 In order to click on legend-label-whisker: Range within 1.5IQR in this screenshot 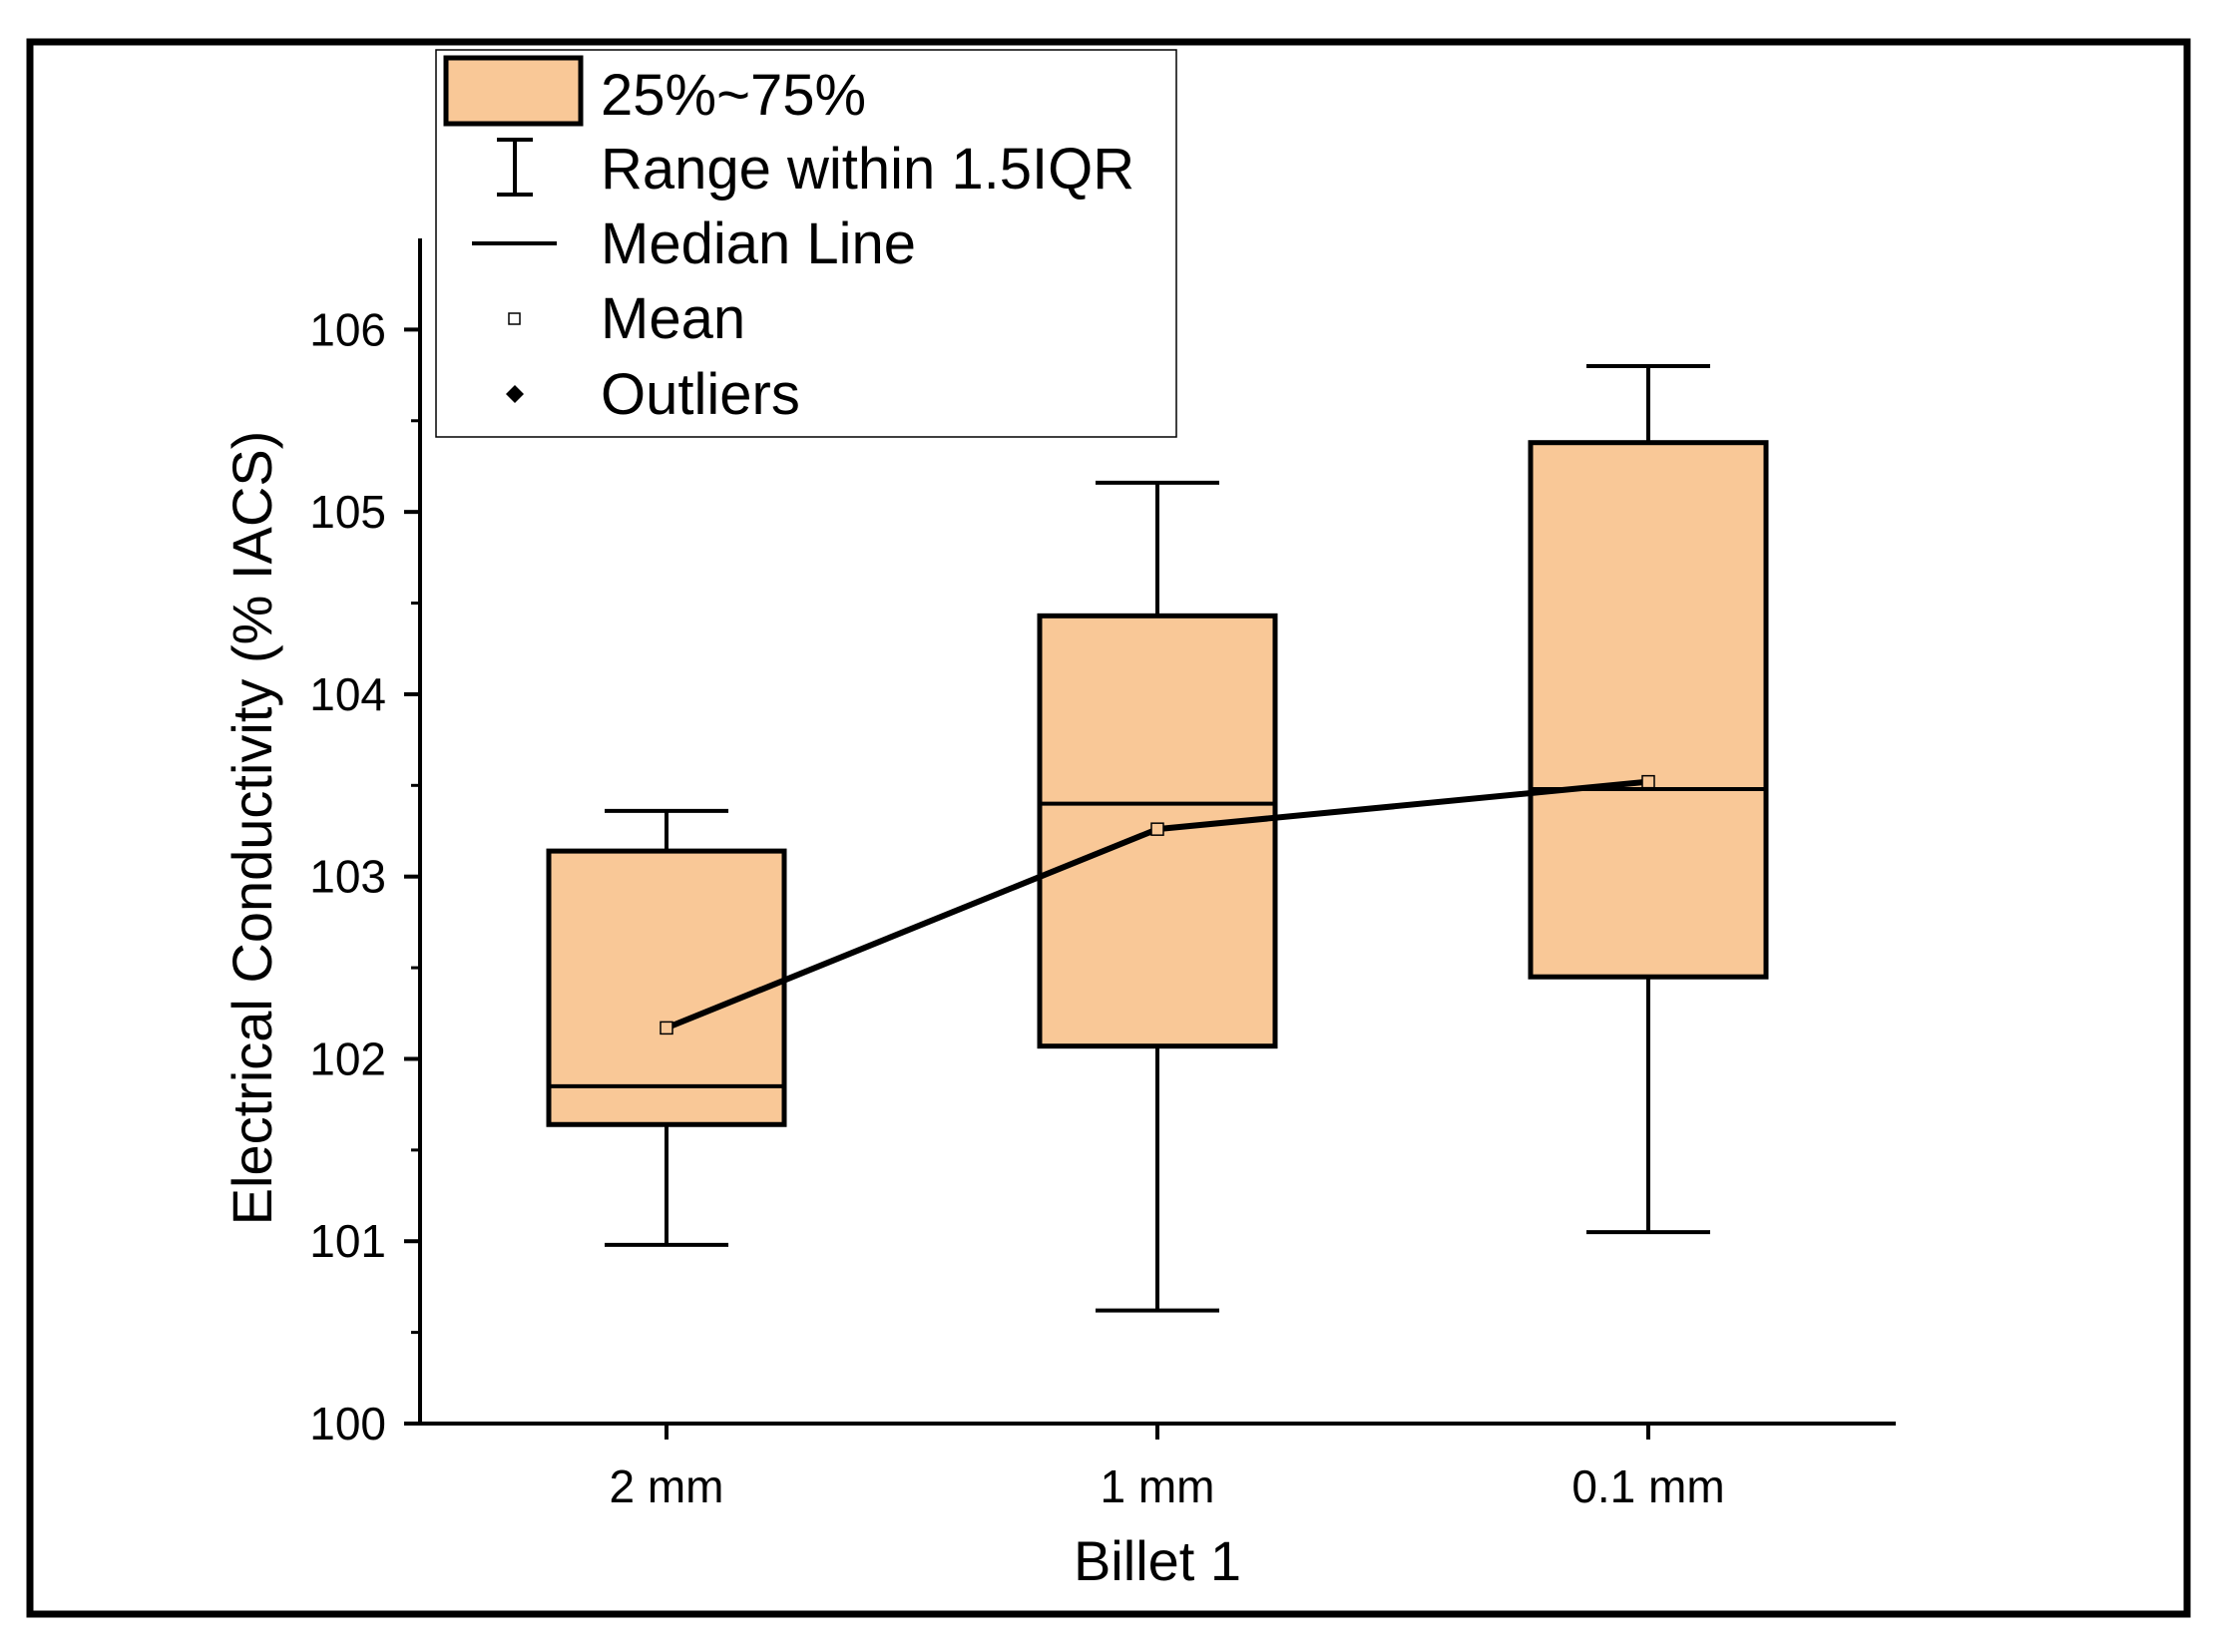, I will do `click(867, 169)`.